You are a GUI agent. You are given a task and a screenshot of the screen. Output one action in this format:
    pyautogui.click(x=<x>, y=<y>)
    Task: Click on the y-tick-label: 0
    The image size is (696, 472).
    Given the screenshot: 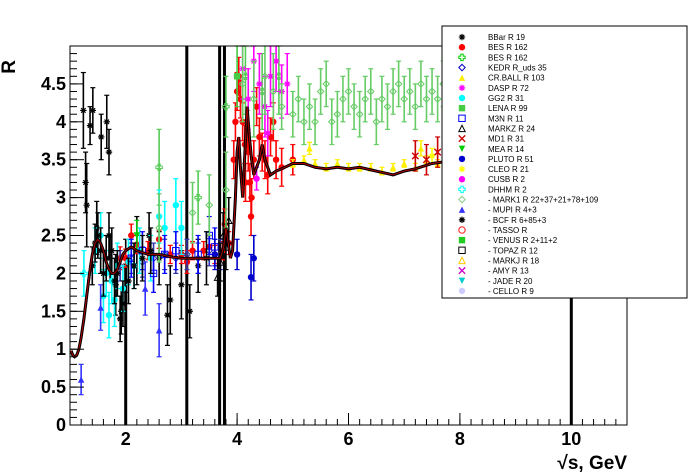 What is the action you would take?
    pyautogui.click(x=61, y=425)
    